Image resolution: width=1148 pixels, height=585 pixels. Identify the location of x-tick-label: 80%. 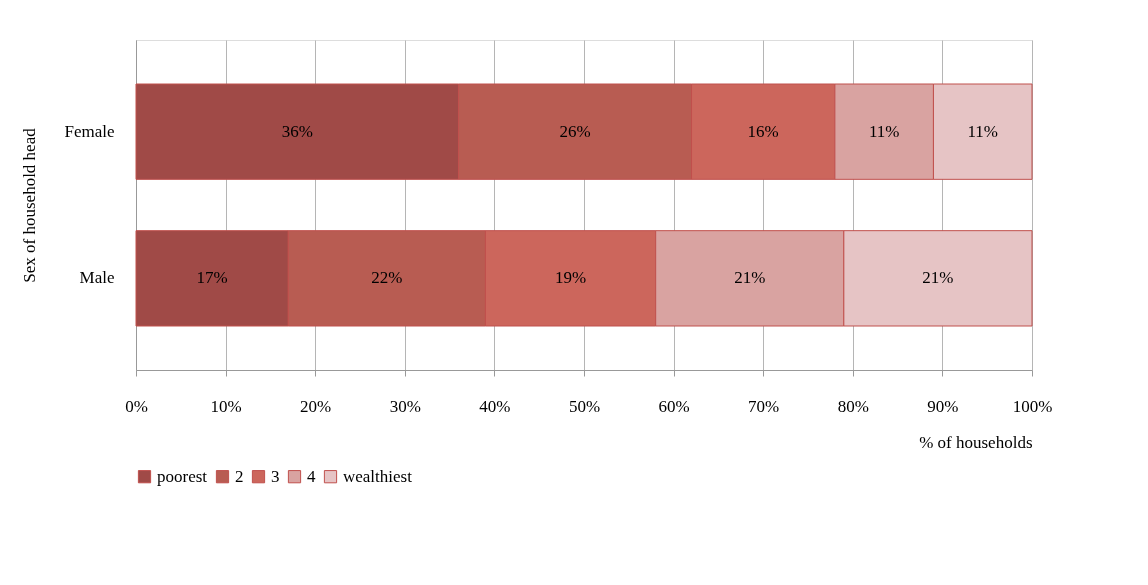
(853, 406).